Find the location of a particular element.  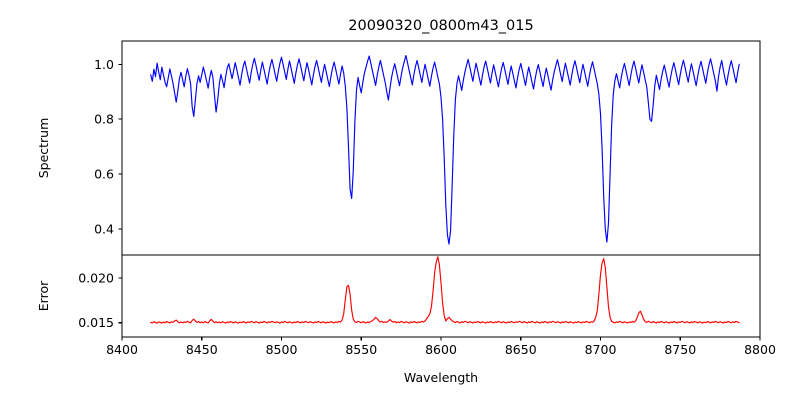

error-y-ticklabels: 0.020 0.015 is located at coordinates (96, 301).